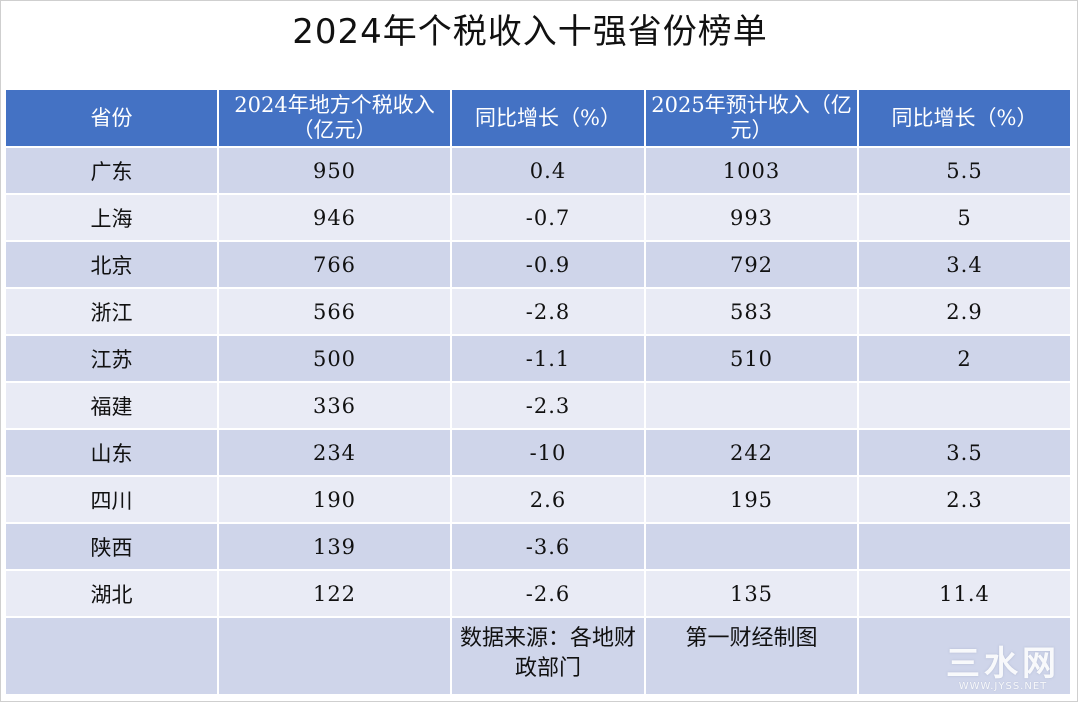 Image resolution: width=1080 pixels, height=704 pixels. What do you see at coordinates (111, 311) in the screenshot?
I see `cell-province: 浙江` at bounding box center [111, 311].